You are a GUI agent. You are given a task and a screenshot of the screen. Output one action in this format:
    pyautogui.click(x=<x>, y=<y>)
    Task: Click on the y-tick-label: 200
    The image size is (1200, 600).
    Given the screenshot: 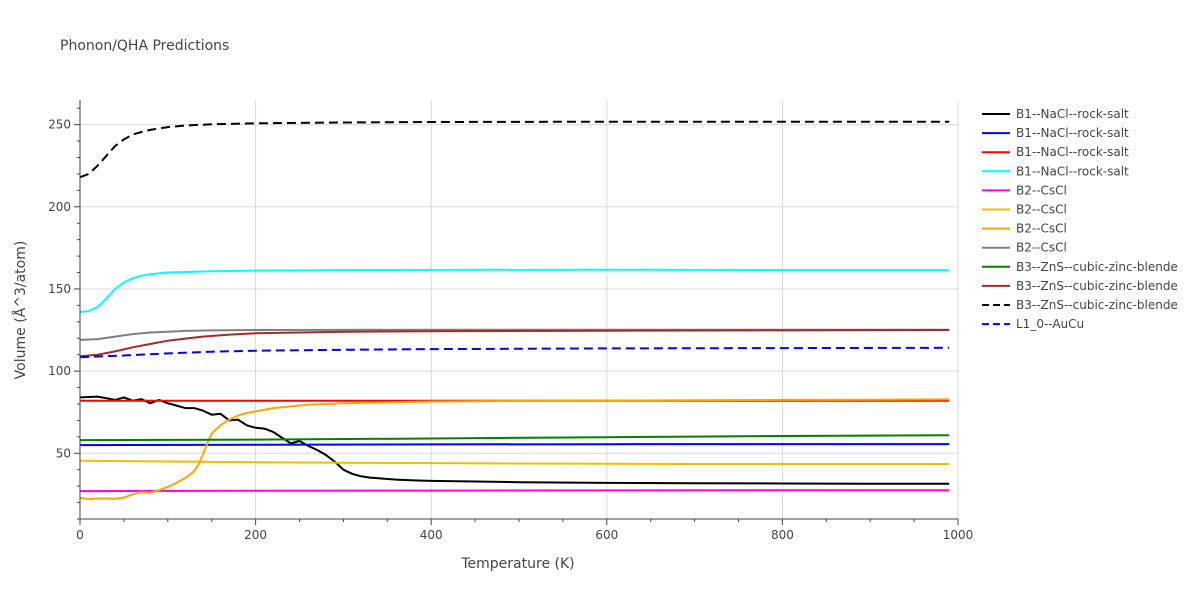 What is the action you would take?
    pyautogui.click(x=59, y=207)
    